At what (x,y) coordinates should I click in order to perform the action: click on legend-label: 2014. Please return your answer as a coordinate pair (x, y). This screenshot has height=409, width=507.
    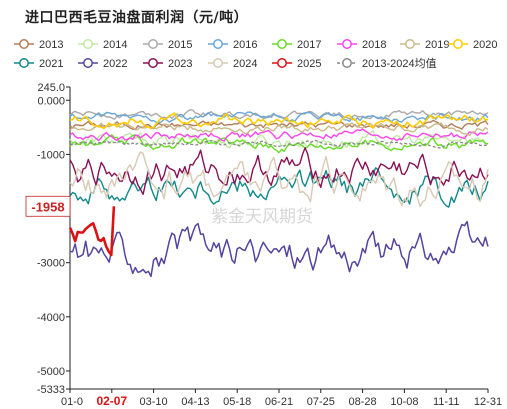
    Looking at the image, I should click on (115, 45).